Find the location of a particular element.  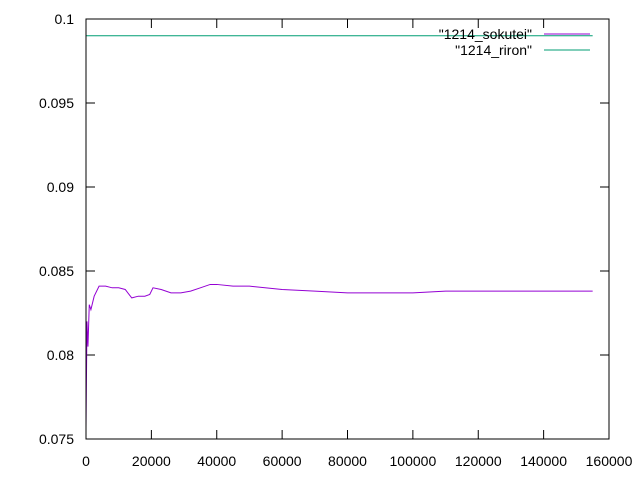

legend-label-1: "1214_sokutei" is located at coordinates (485, 34).